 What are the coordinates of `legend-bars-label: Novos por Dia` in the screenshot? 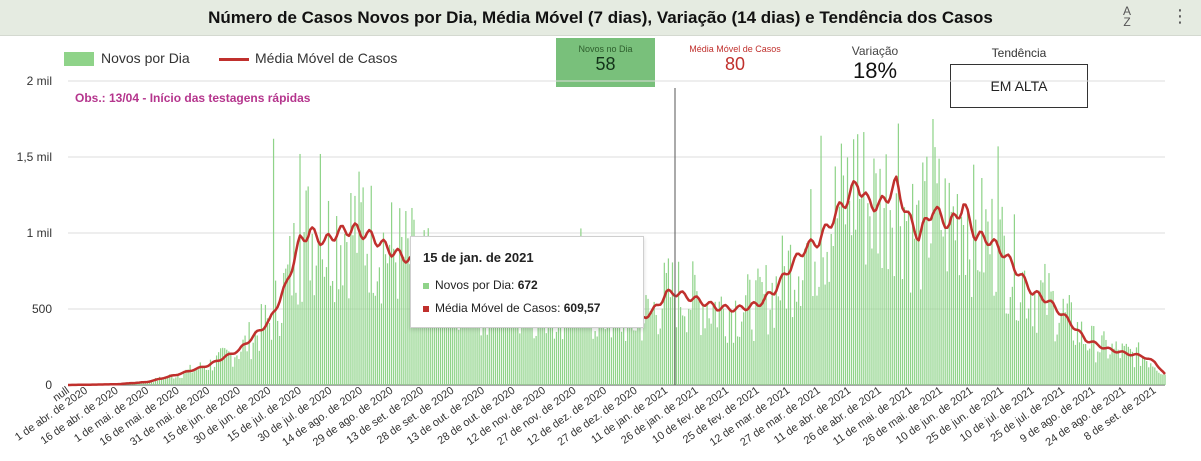 It's located at (145, 58).